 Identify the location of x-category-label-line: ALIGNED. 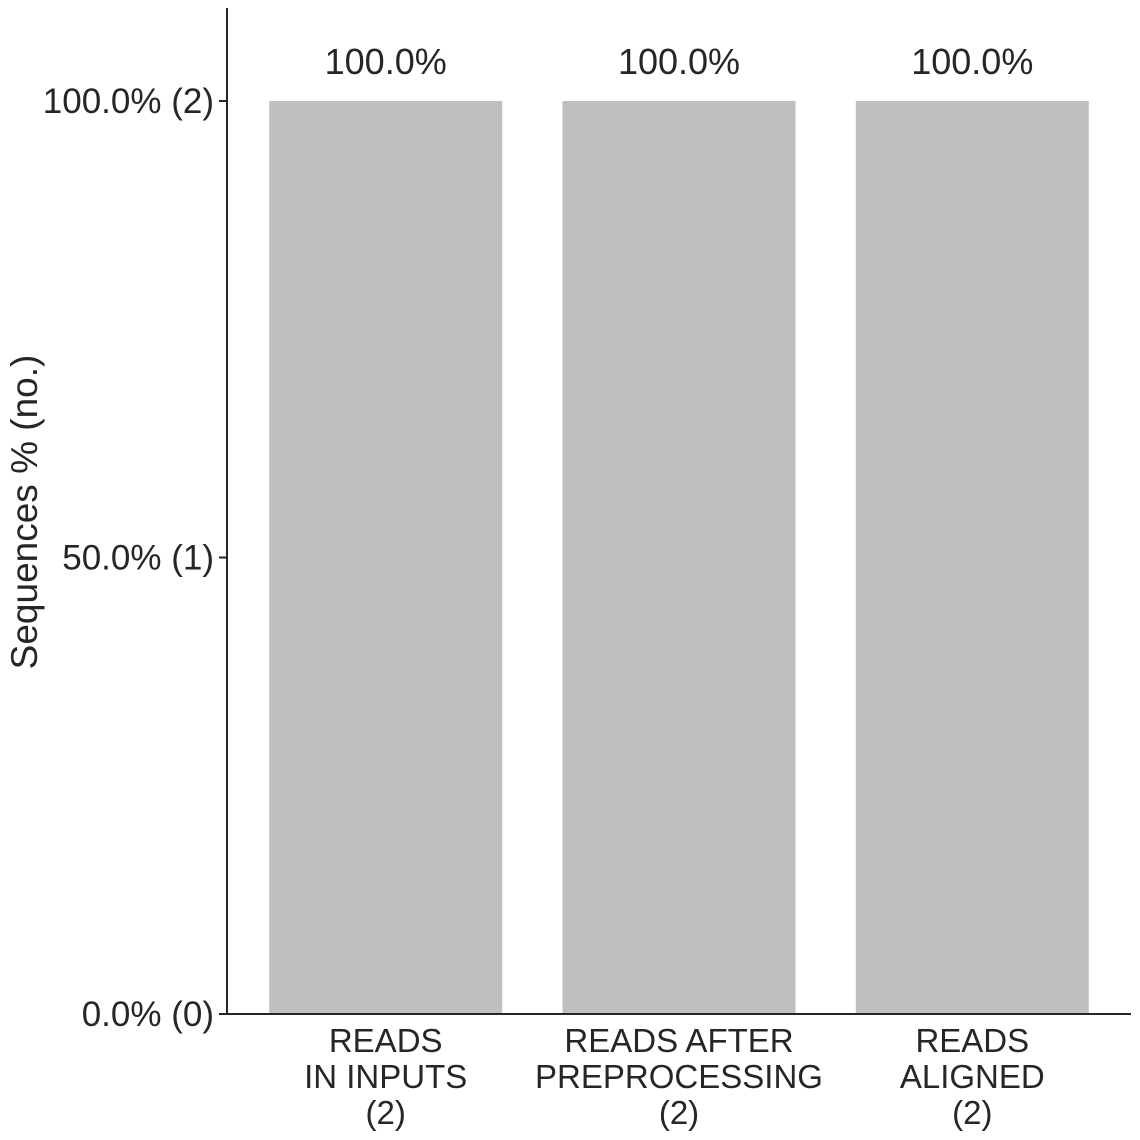
(972, 1076).